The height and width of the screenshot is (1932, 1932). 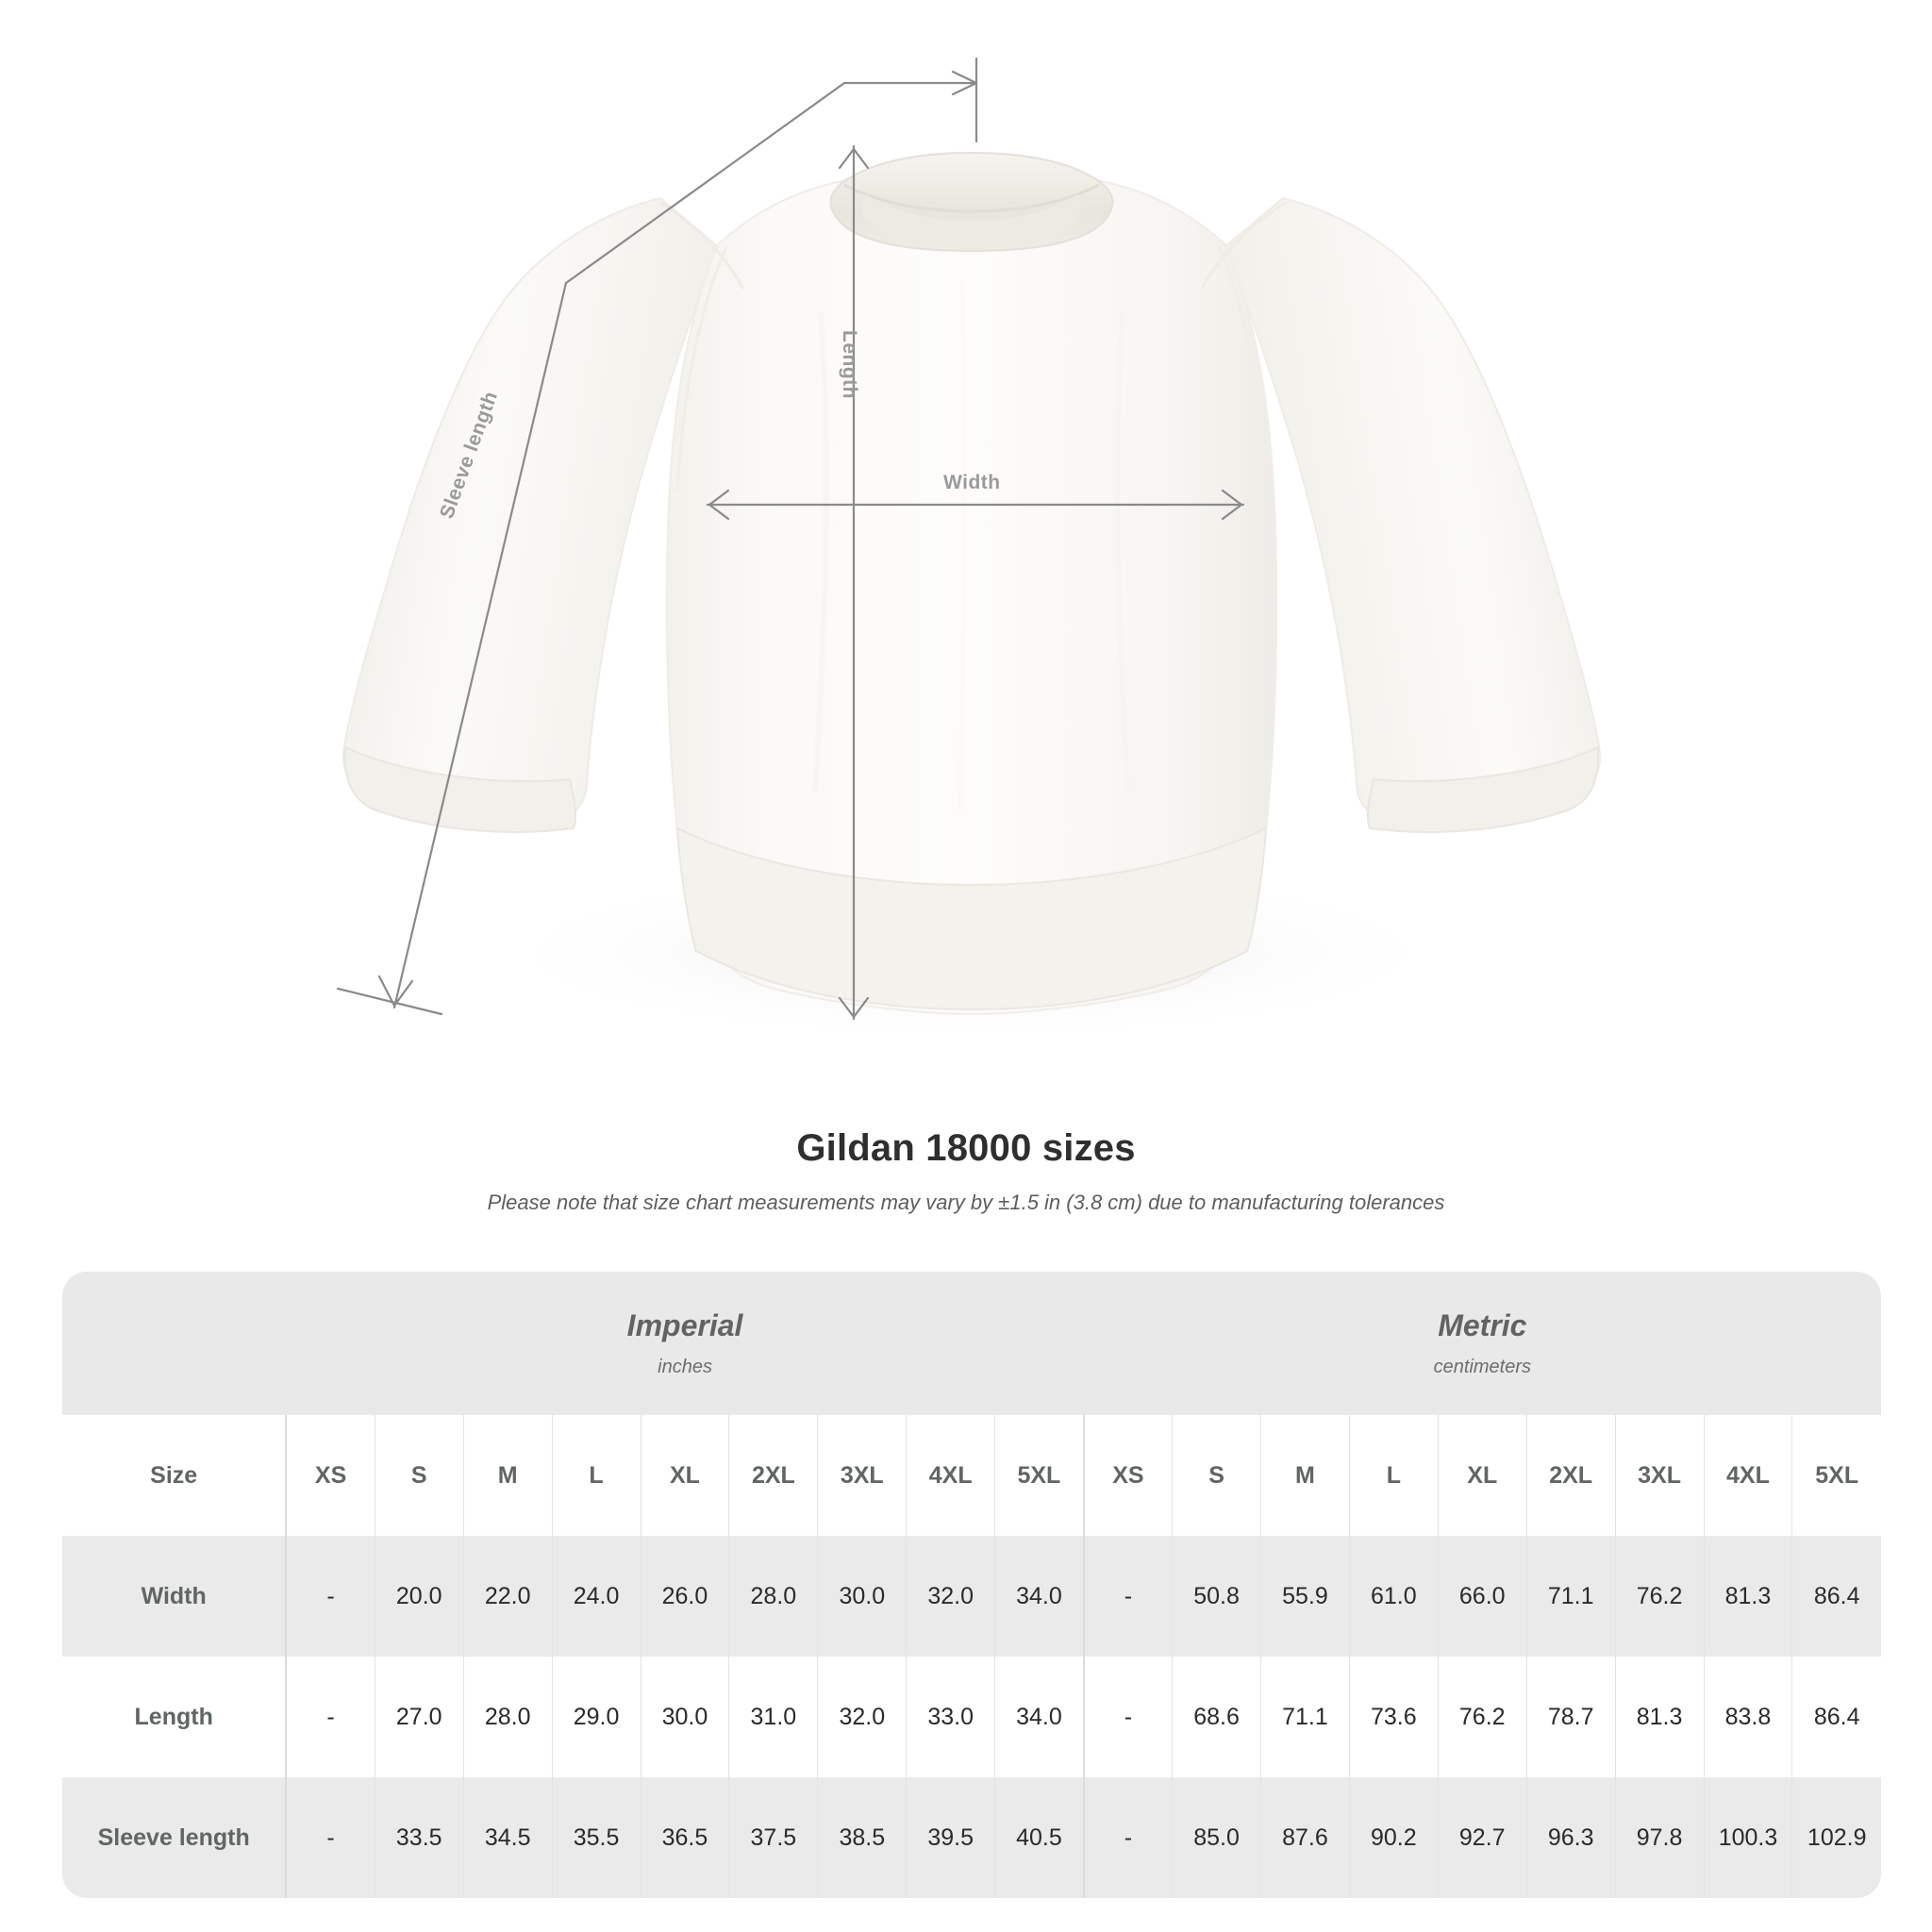 What do you see at coordinates (1394, 1596) in the screenshot?
I see `value-text: 61.0` at bounding box center [1394, 1596].